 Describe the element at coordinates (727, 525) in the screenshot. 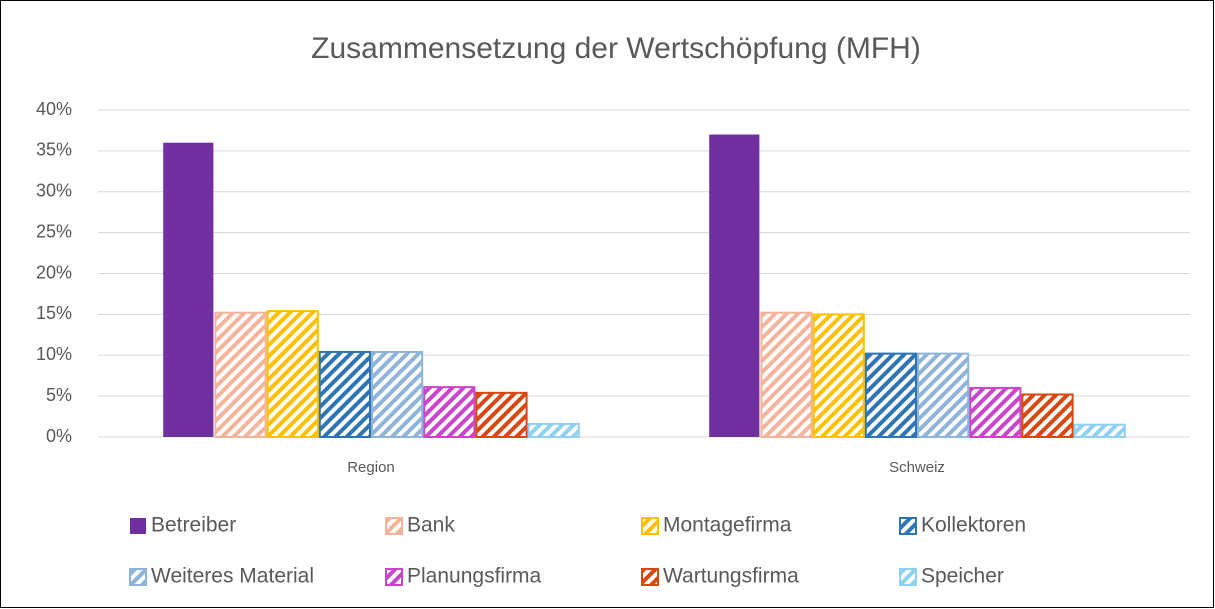

I see `legend-label: Montagefirma` at that location.